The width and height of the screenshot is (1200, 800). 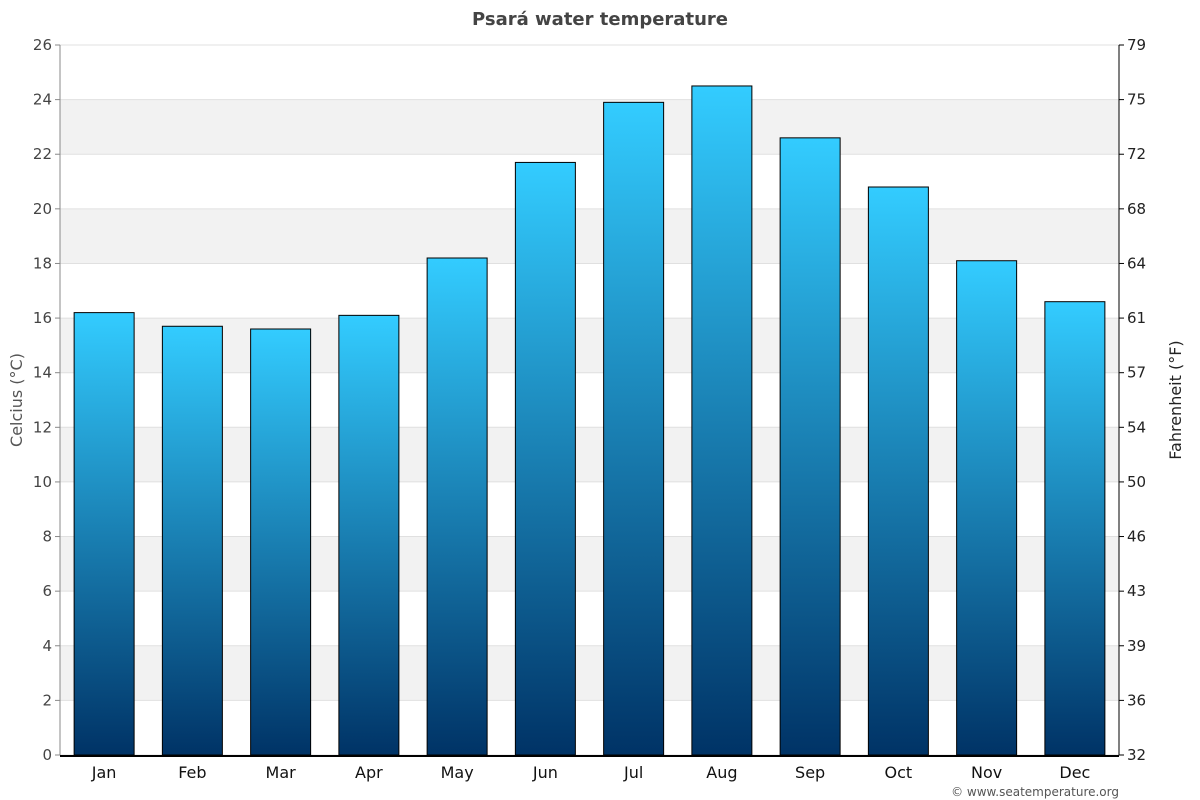 What do you see at coordinates (987, 508) in the screenshot?
I see `bar-nov` at bounding box center [987, 508].